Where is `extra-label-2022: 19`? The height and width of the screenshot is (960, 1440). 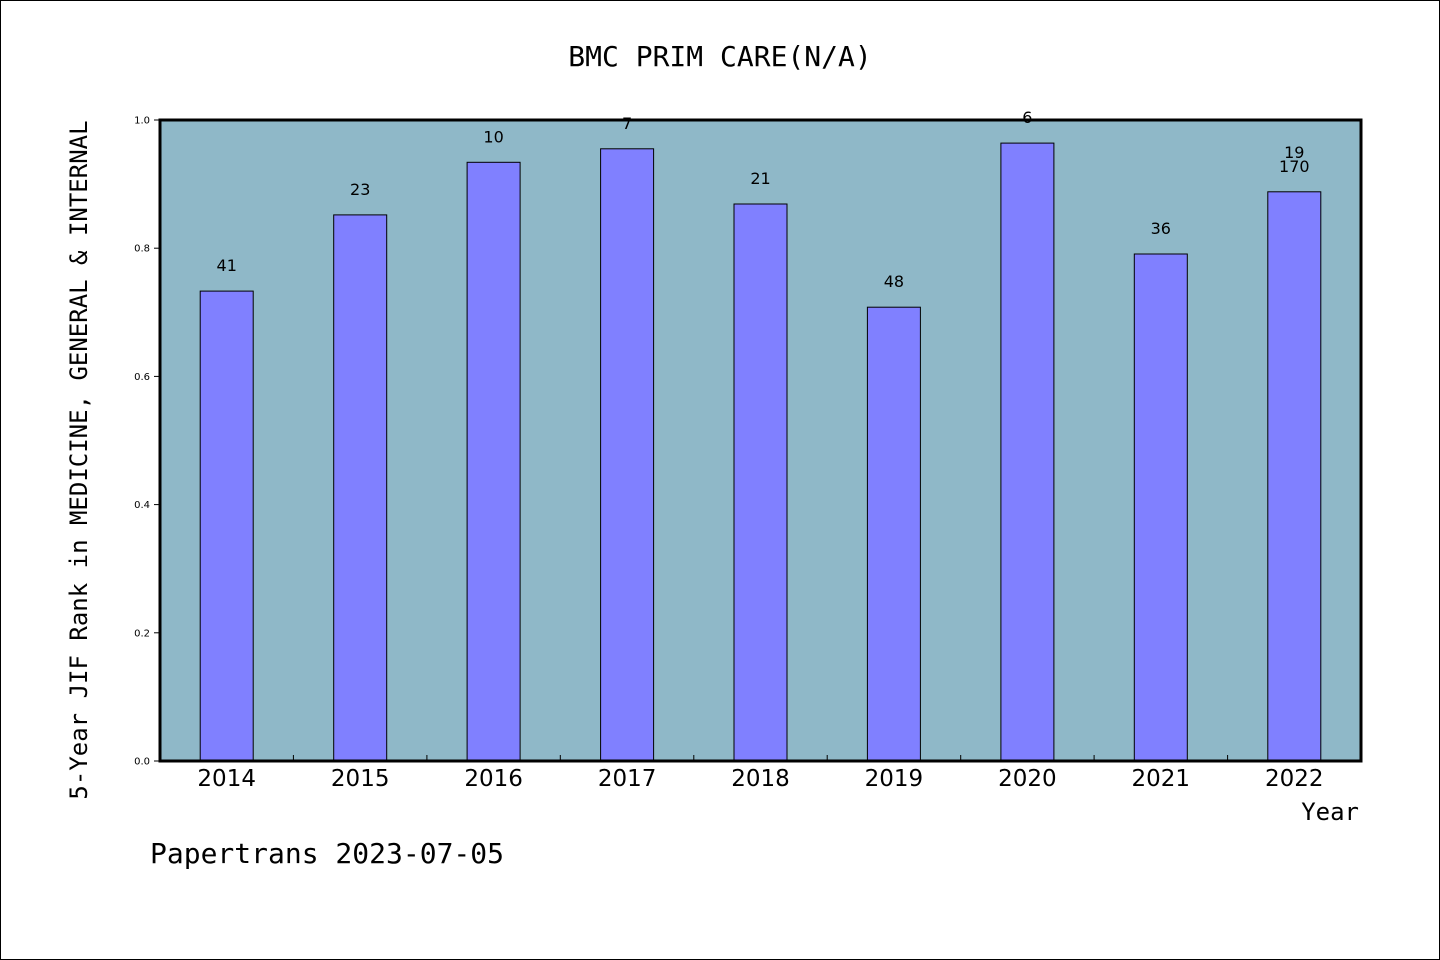
extra-label-2022: 19 is located at coordinates (1294, 152).